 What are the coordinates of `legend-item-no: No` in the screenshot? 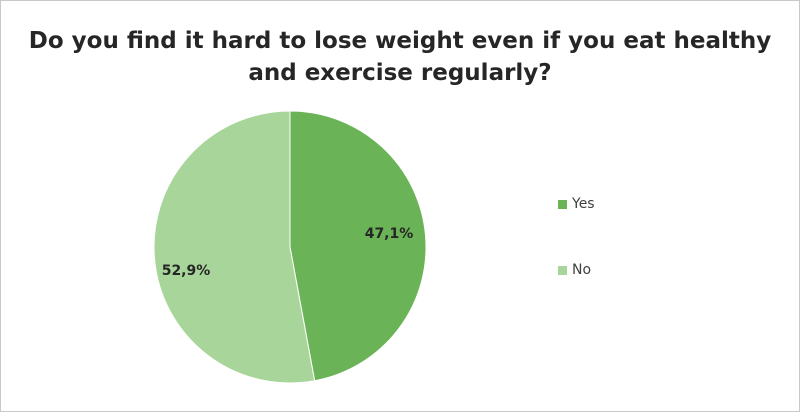 It's located at (574, 270).